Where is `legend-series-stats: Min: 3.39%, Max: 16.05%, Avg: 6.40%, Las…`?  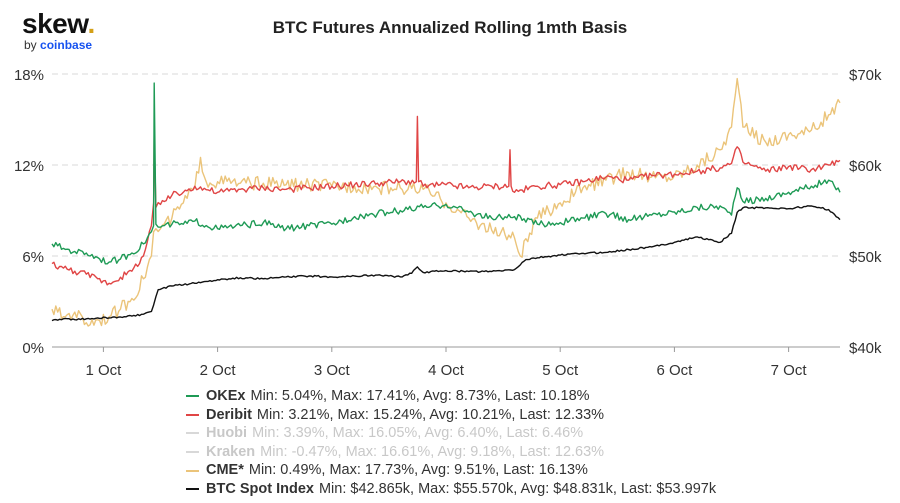 legend-series-stats: Min: 3.39%, Max: 16.05%, Avg: 6.40%, Las… is located at coordinates (418, 433).